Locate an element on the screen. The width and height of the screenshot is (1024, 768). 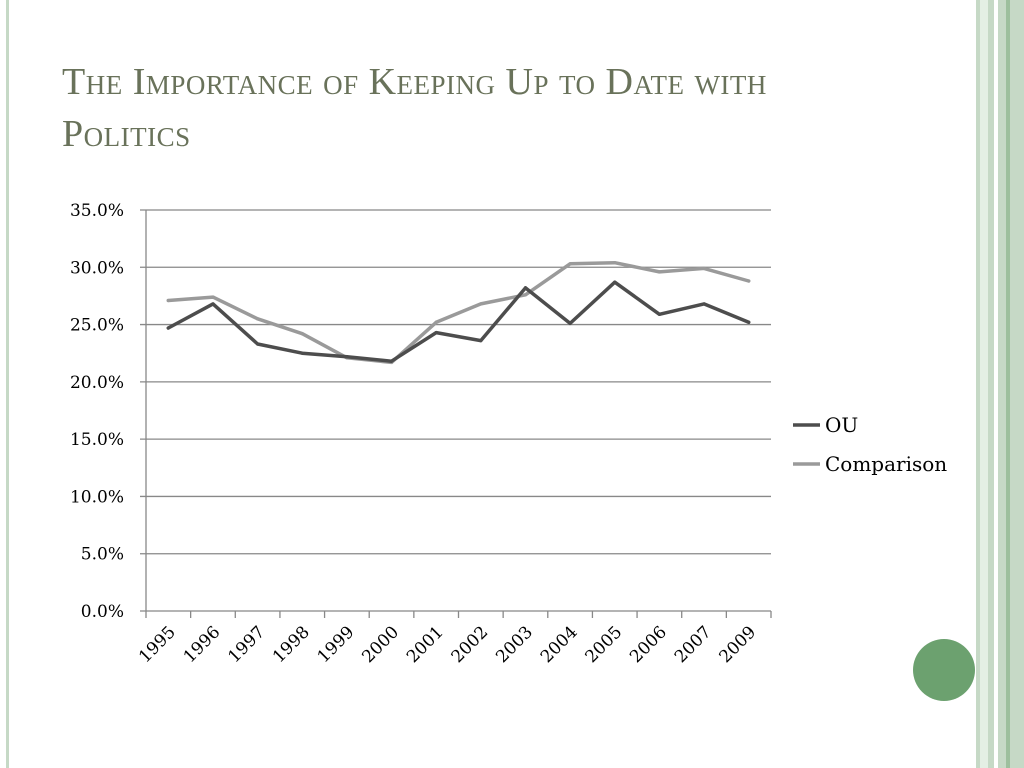
x-tick-label: 2001 is located at coordinates (425, 644).